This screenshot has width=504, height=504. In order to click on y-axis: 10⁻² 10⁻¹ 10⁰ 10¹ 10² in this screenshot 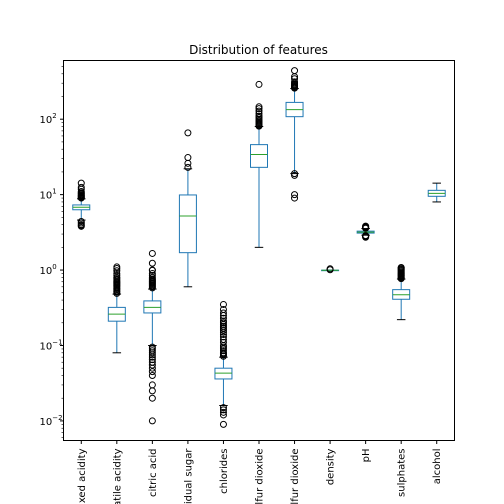, I will do `click(52, 252)`.